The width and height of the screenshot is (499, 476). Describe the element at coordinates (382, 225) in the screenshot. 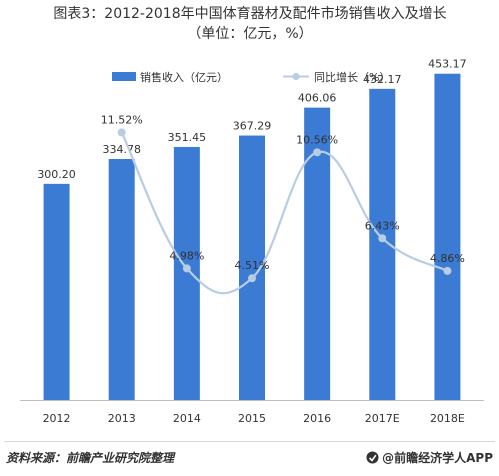

I see `growth-data-label: 6.43%` at that location.